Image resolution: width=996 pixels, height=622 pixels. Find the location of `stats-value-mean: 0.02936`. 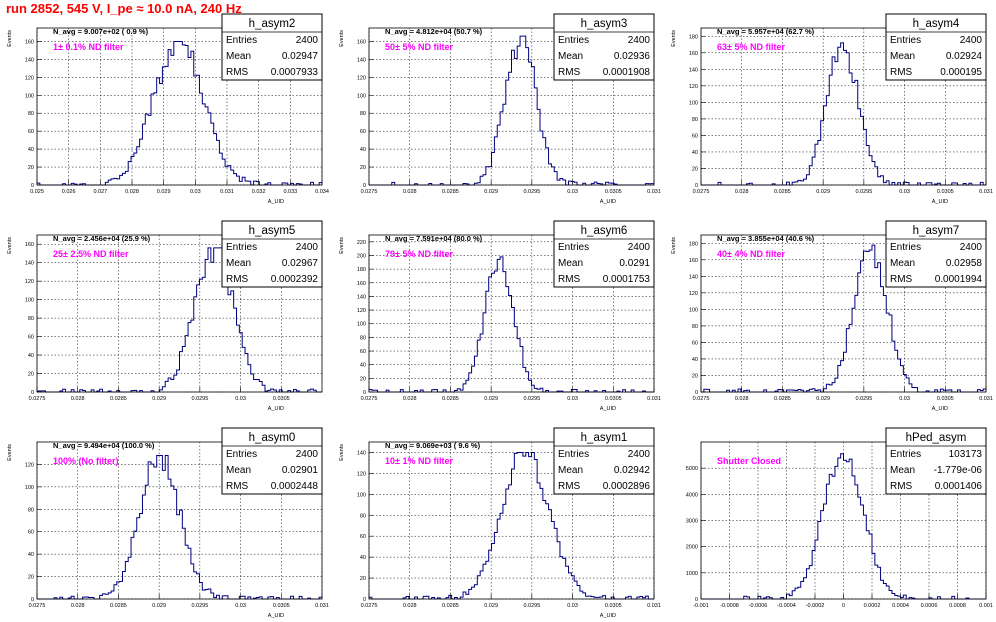

stats-value-mean: 0.02936 is located at coordinates (632, 56).